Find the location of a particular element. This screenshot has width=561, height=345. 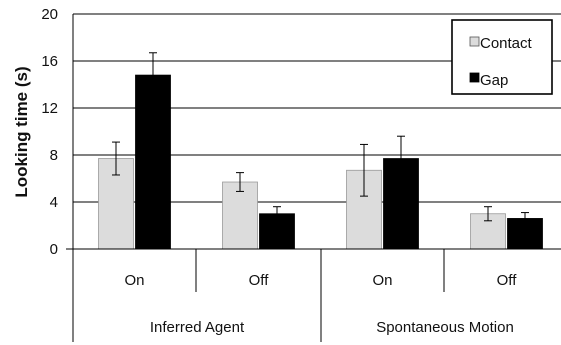

legend: Contact Gap is located at coordinates (502, 57).